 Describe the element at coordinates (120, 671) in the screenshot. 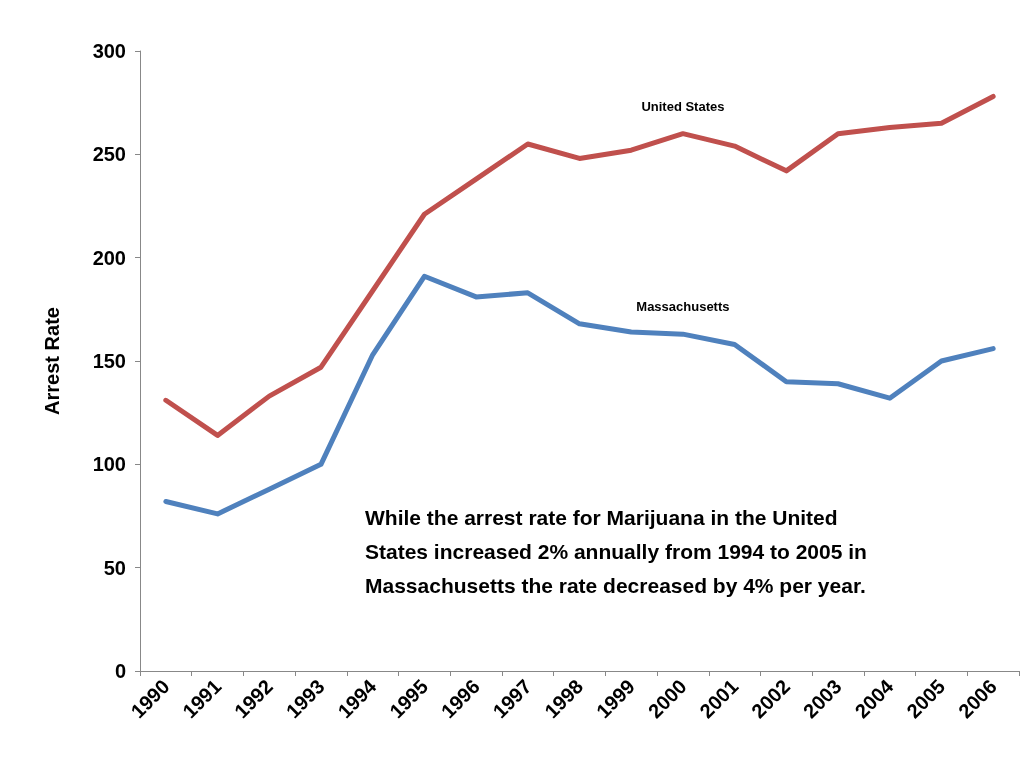

I see `y-tick-label: 0` at that location.